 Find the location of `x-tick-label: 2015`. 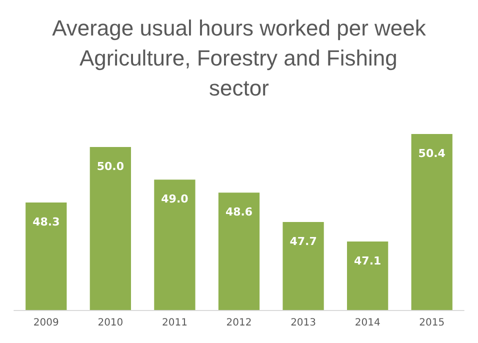

x-tick-label: 2015 is located at coordinates (432, 323).